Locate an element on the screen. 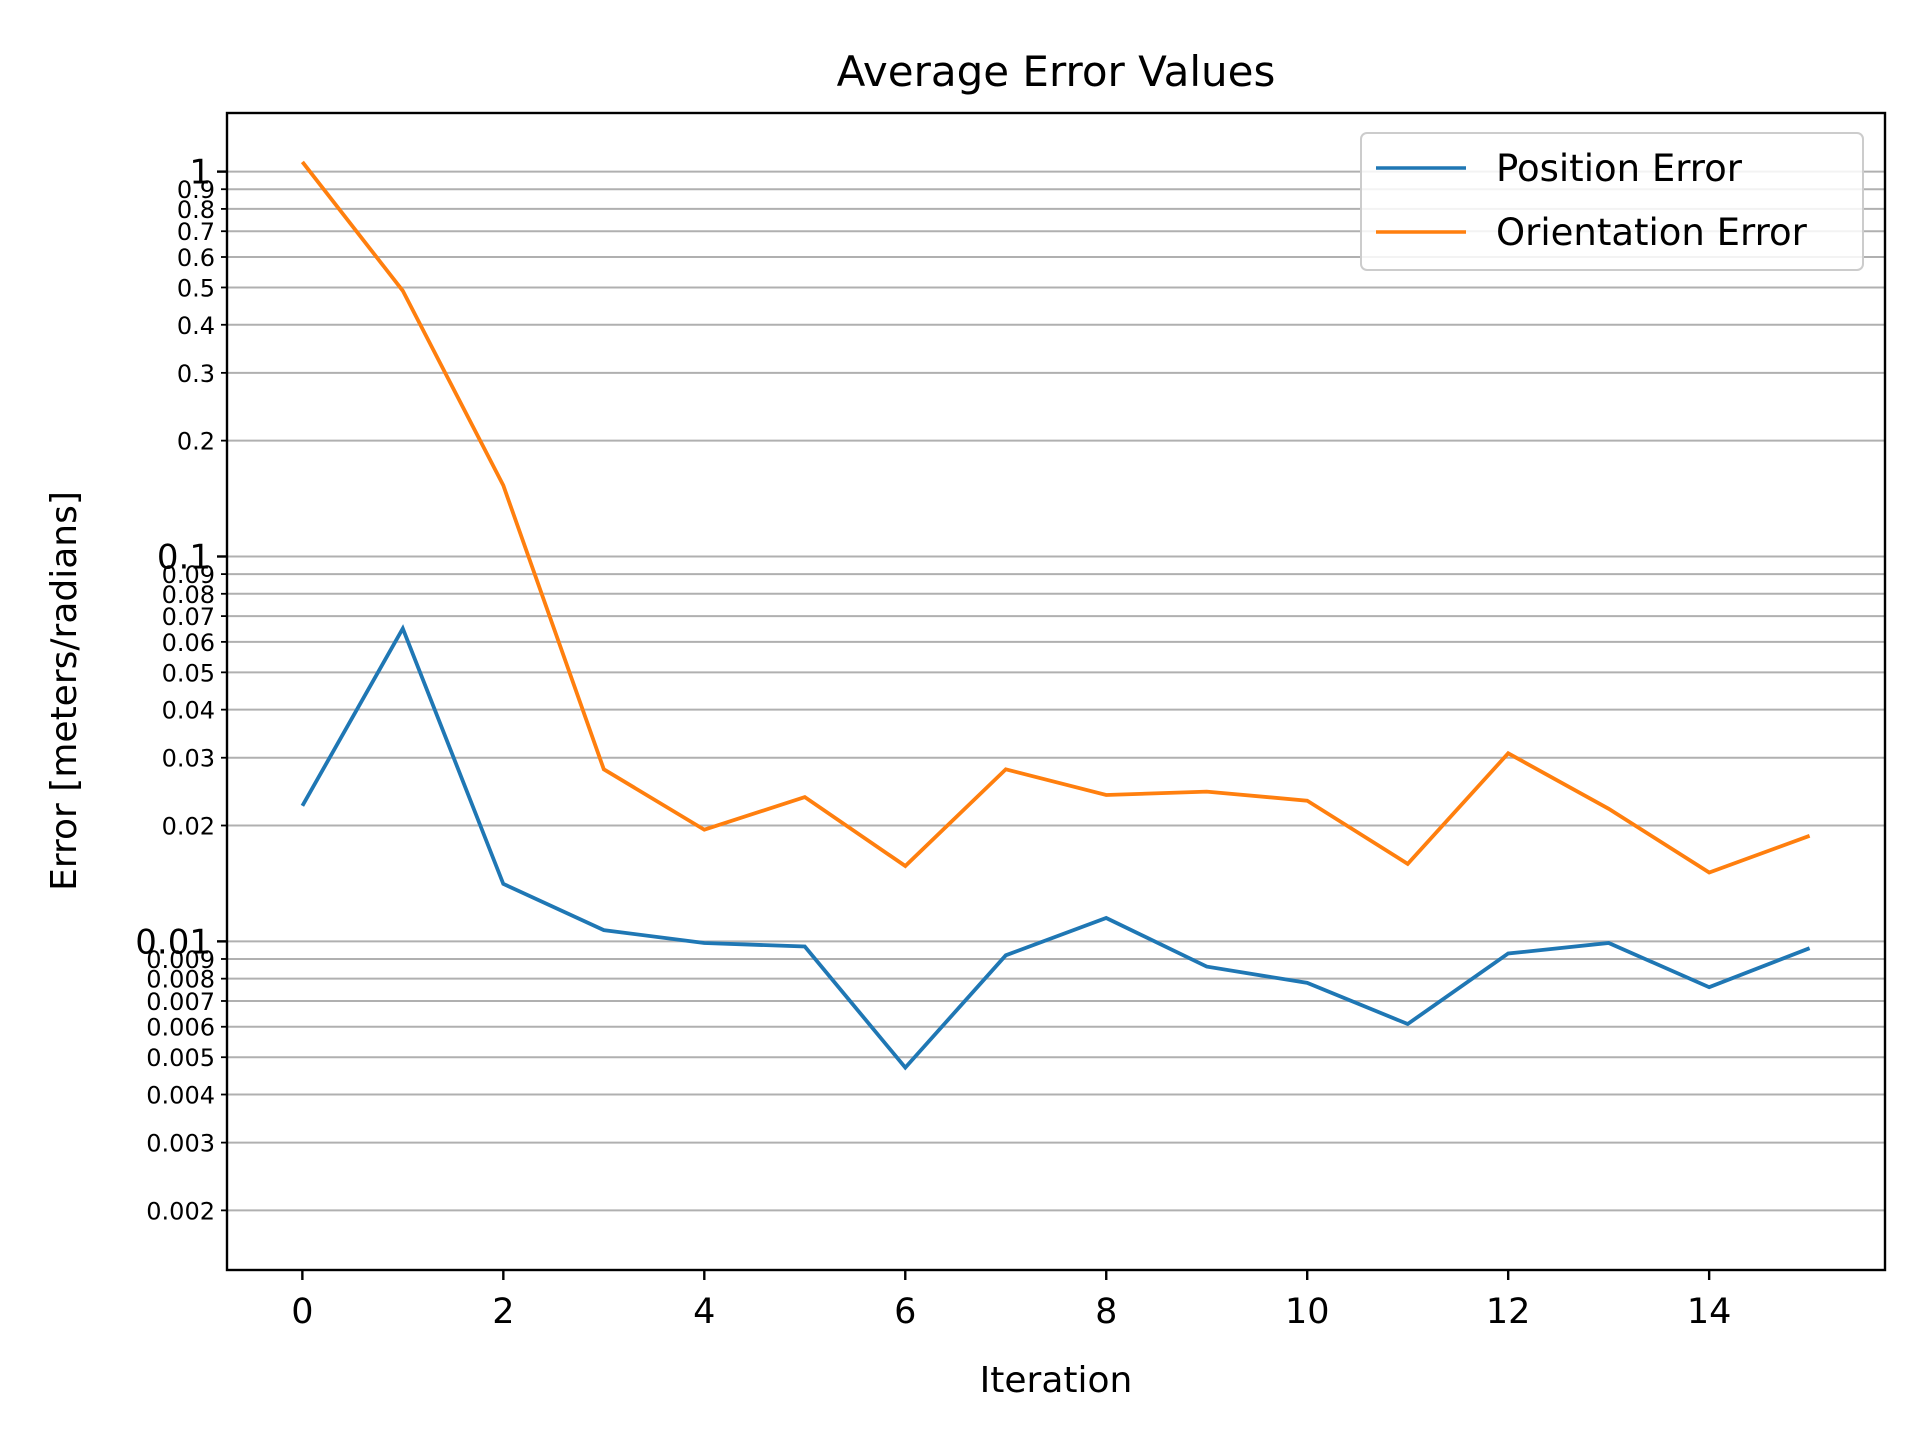  y-tick-label-minor: 0.4 is located at coordinates (196, 326).